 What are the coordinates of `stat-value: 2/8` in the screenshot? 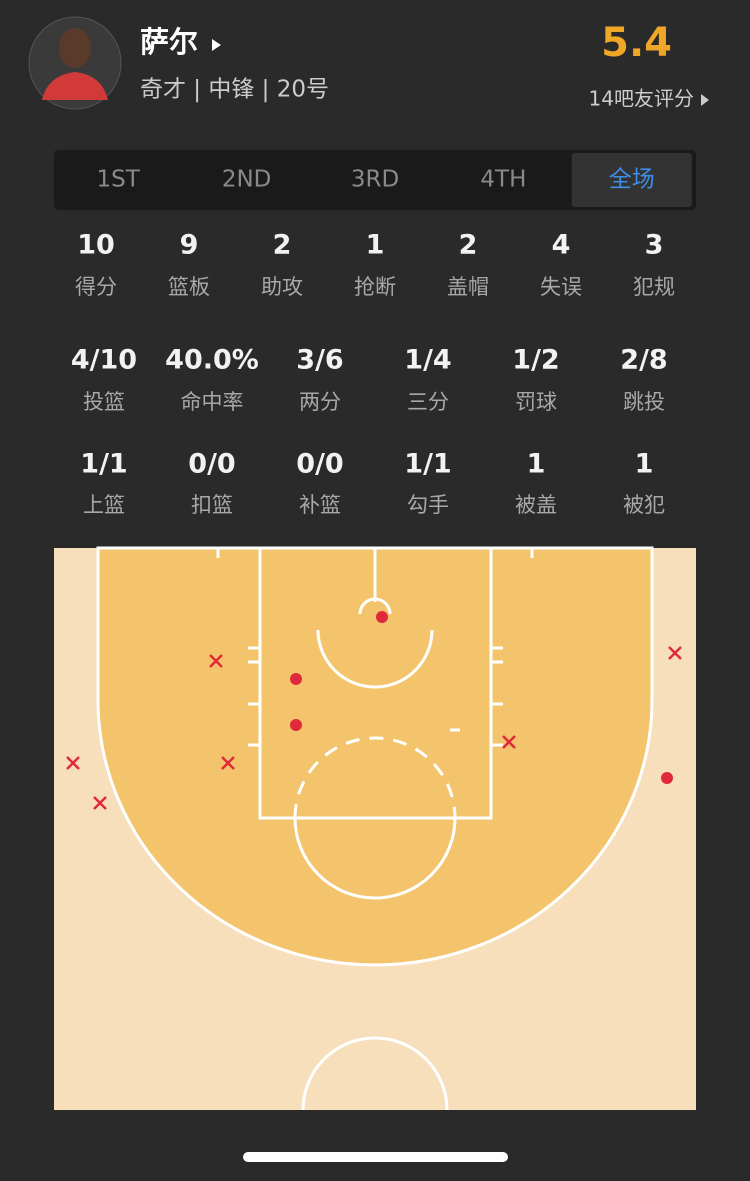 It's located at (643, 360).